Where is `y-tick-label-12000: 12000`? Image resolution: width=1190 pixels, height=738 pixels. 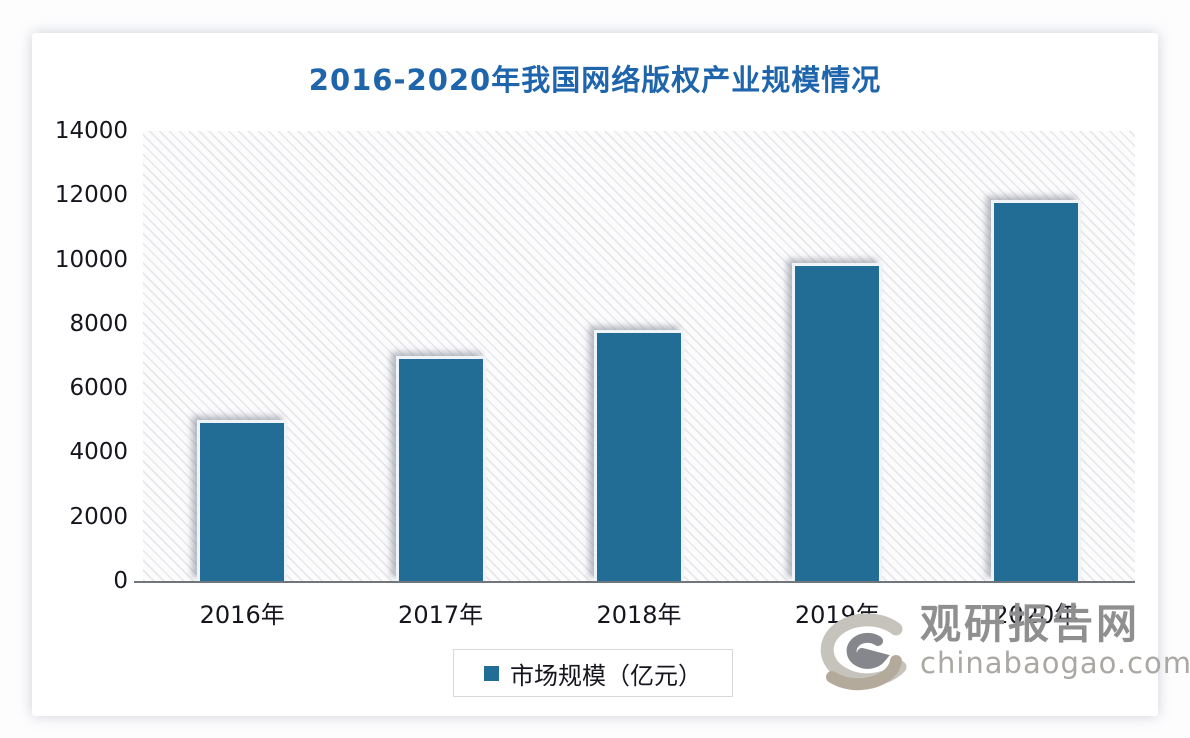 y-tick-label-12000: 12000 is located at coordinates (91, 195).